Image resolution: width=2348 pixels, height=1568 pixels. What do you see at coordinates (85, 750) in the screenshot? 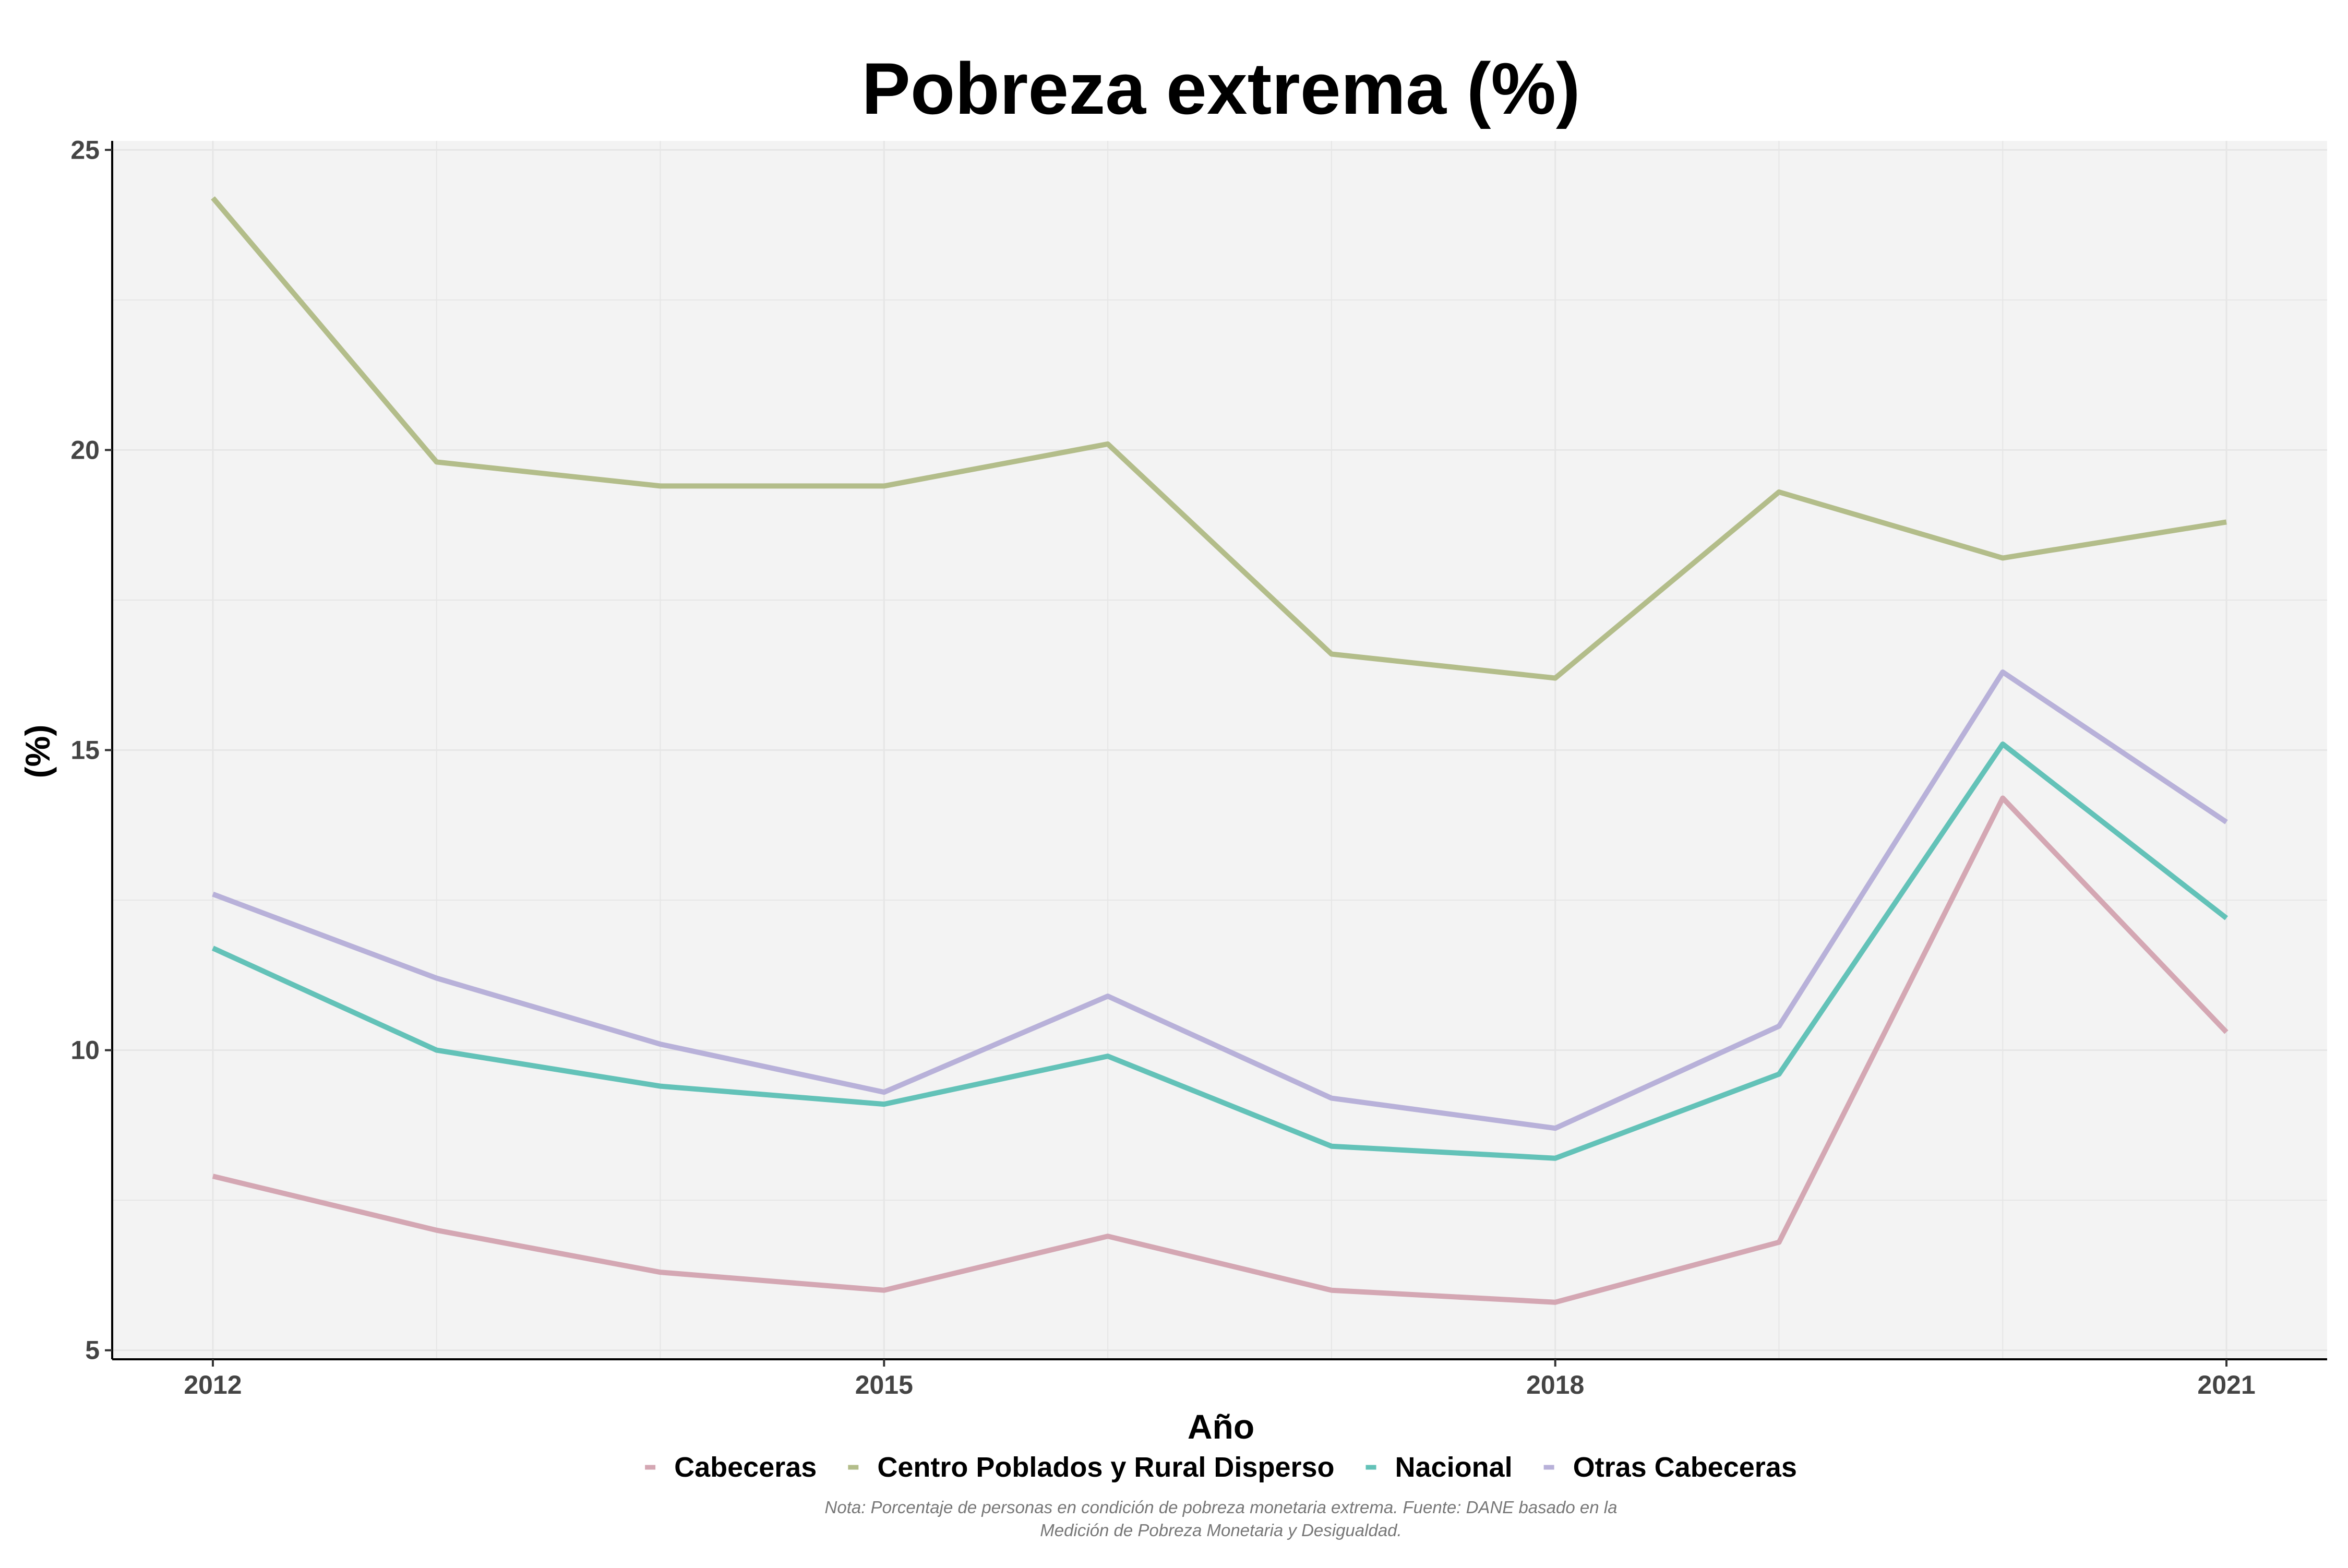
I see `y-tick-label: 15` at bounding box center [85, 750].